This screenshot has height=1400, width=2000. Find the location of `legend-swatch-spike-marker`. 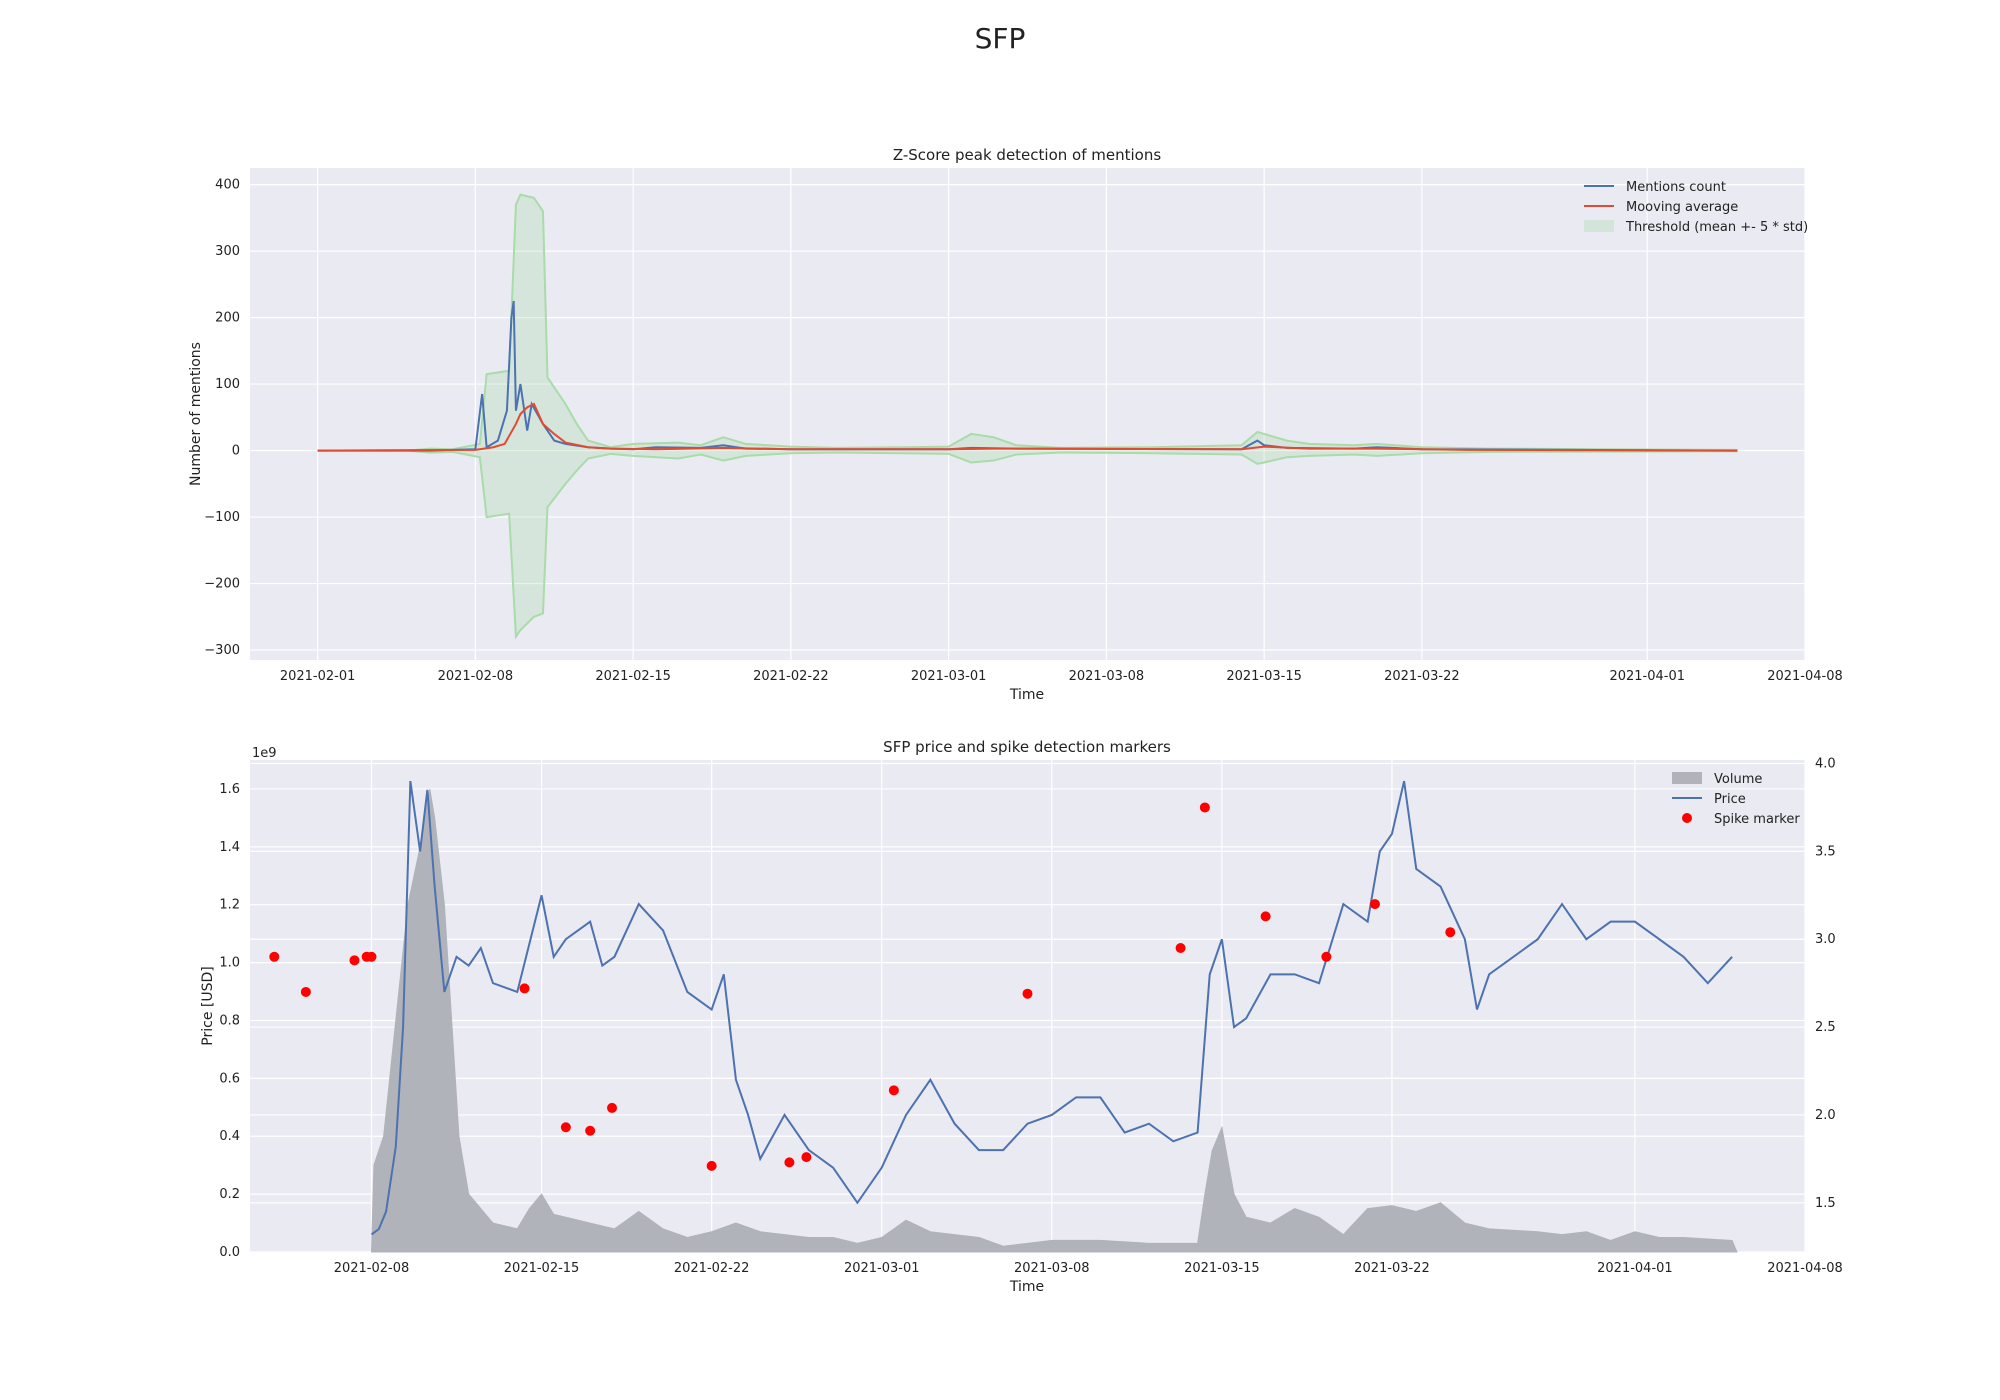

legend-swatch-spike-marker is located at coordinates (1687, 818).